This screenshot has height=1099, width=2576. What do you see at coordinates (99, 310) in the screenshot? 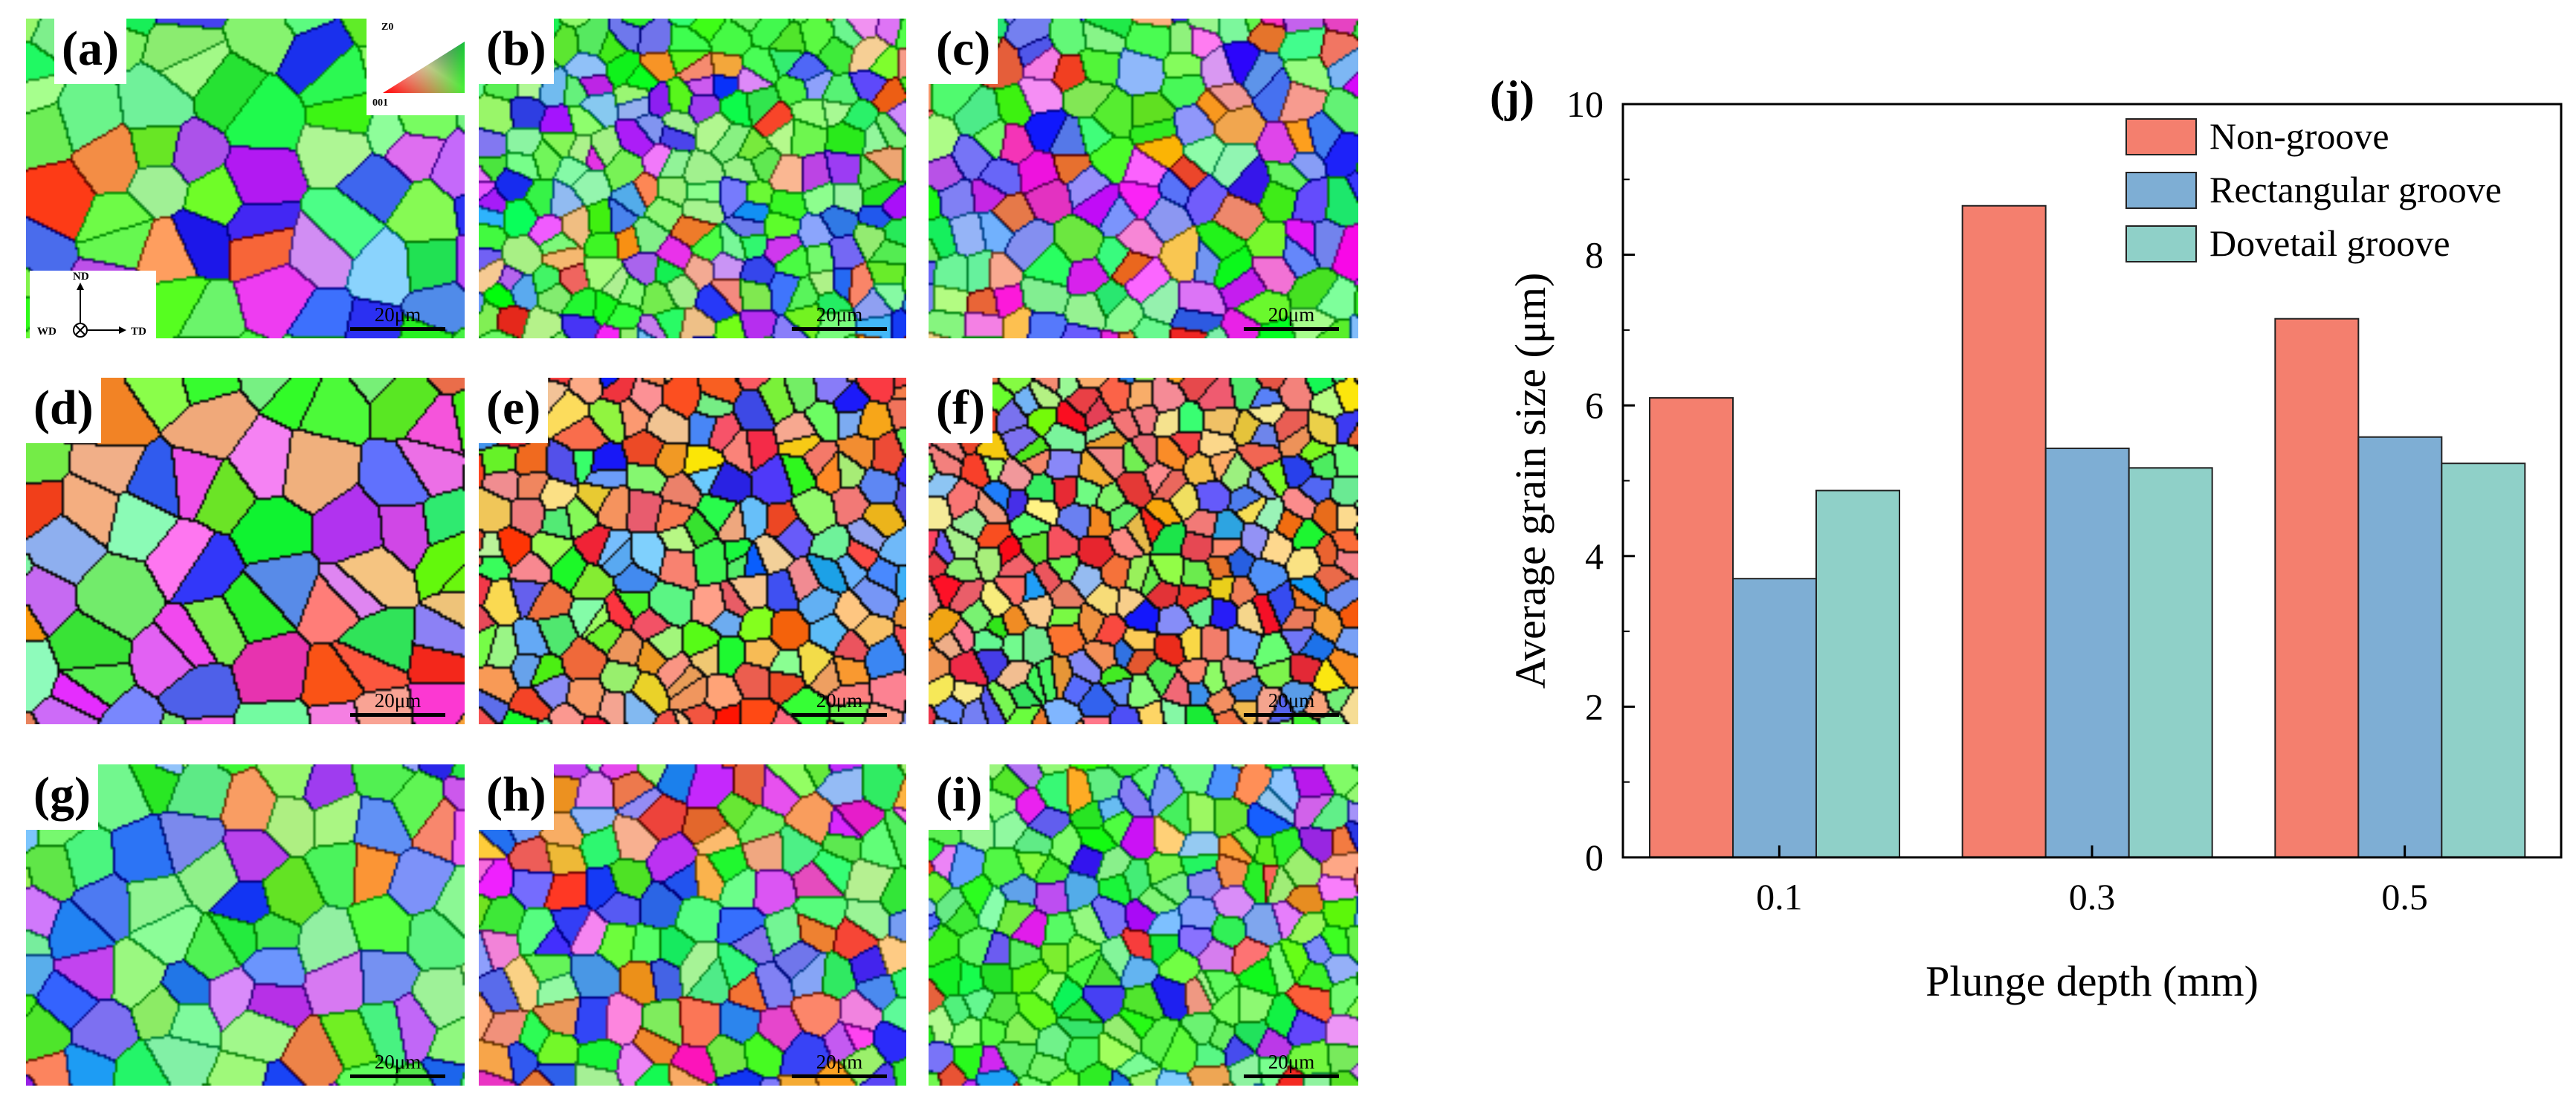
I see `axes-arrows-icon` at bounding box center [99, 310].